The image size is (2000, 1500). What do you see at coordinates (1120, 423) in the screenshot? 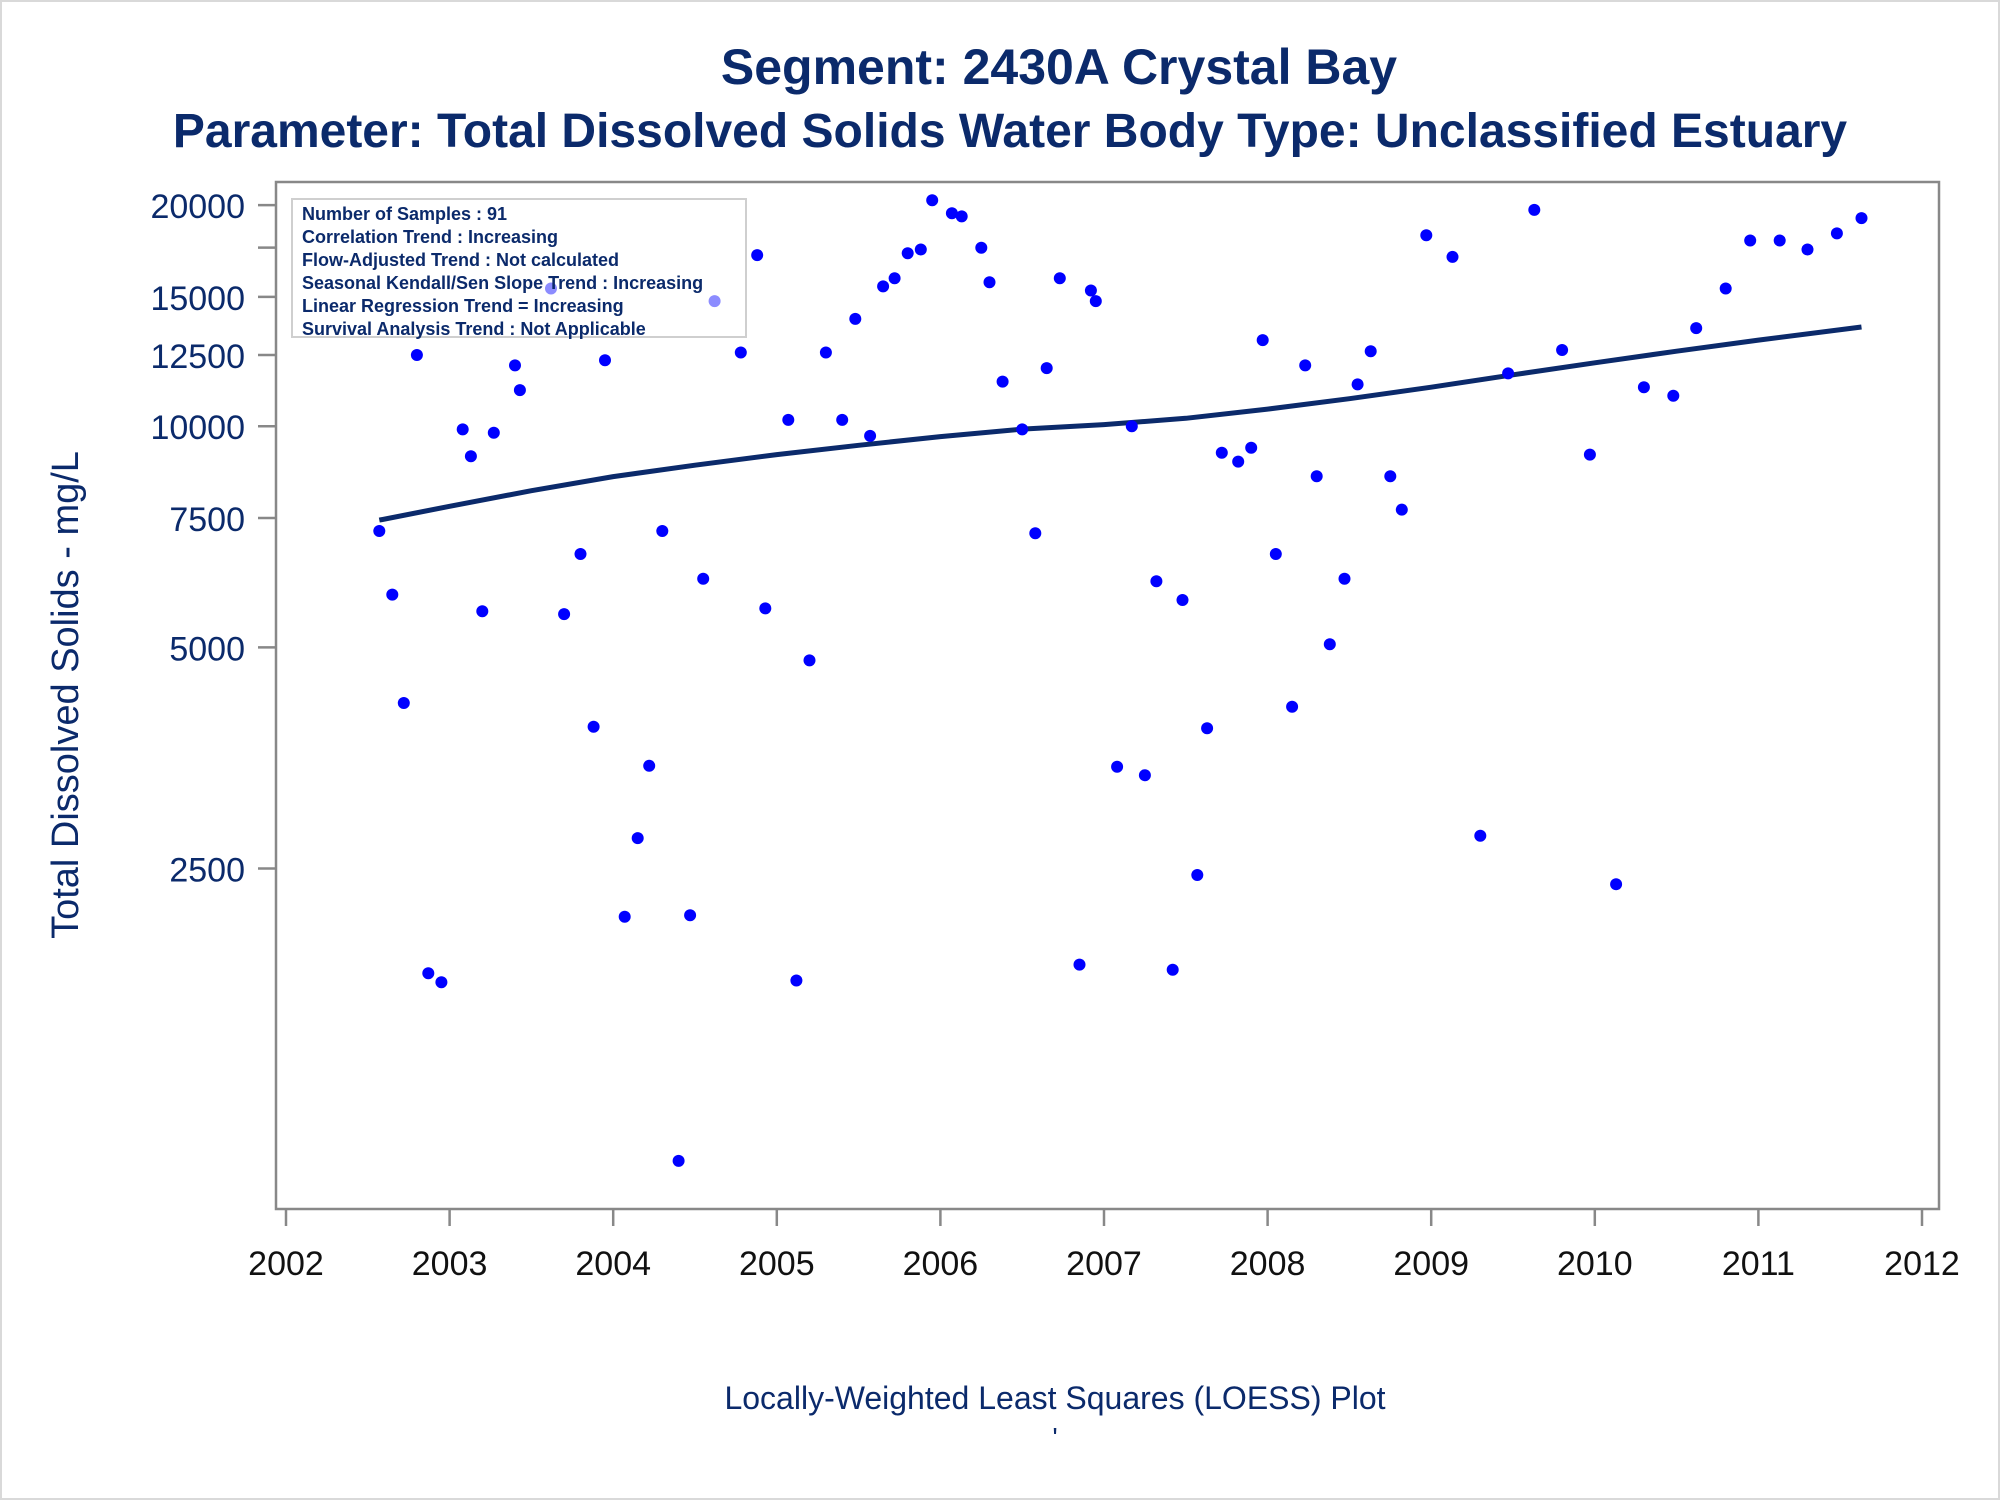
I see `loess-line-group` at bounding box center [1120, 423].